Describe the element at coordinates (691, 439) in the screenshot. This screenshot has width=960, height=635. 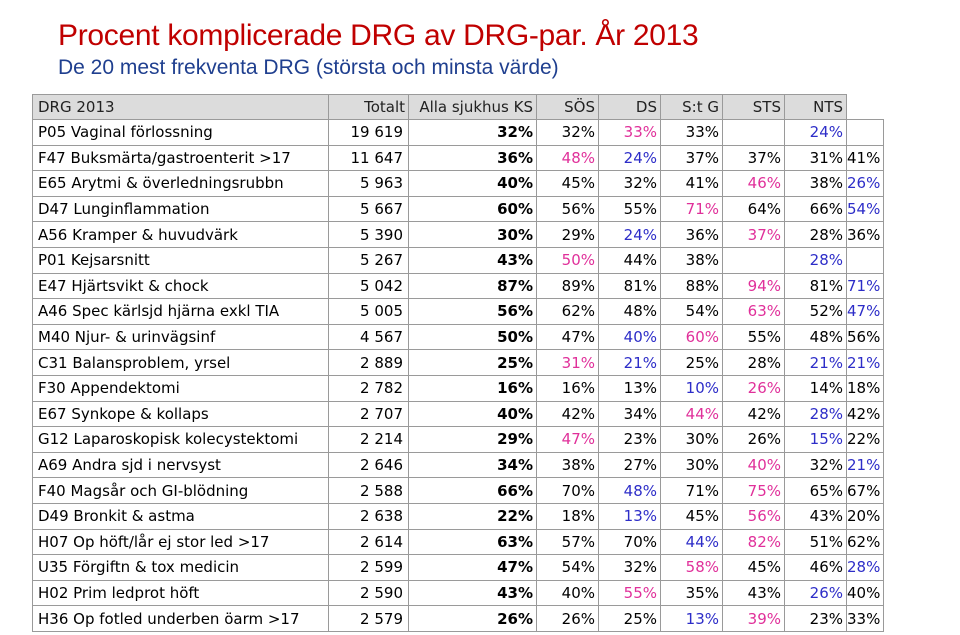
I see `stg-cell: 30%` at that location.